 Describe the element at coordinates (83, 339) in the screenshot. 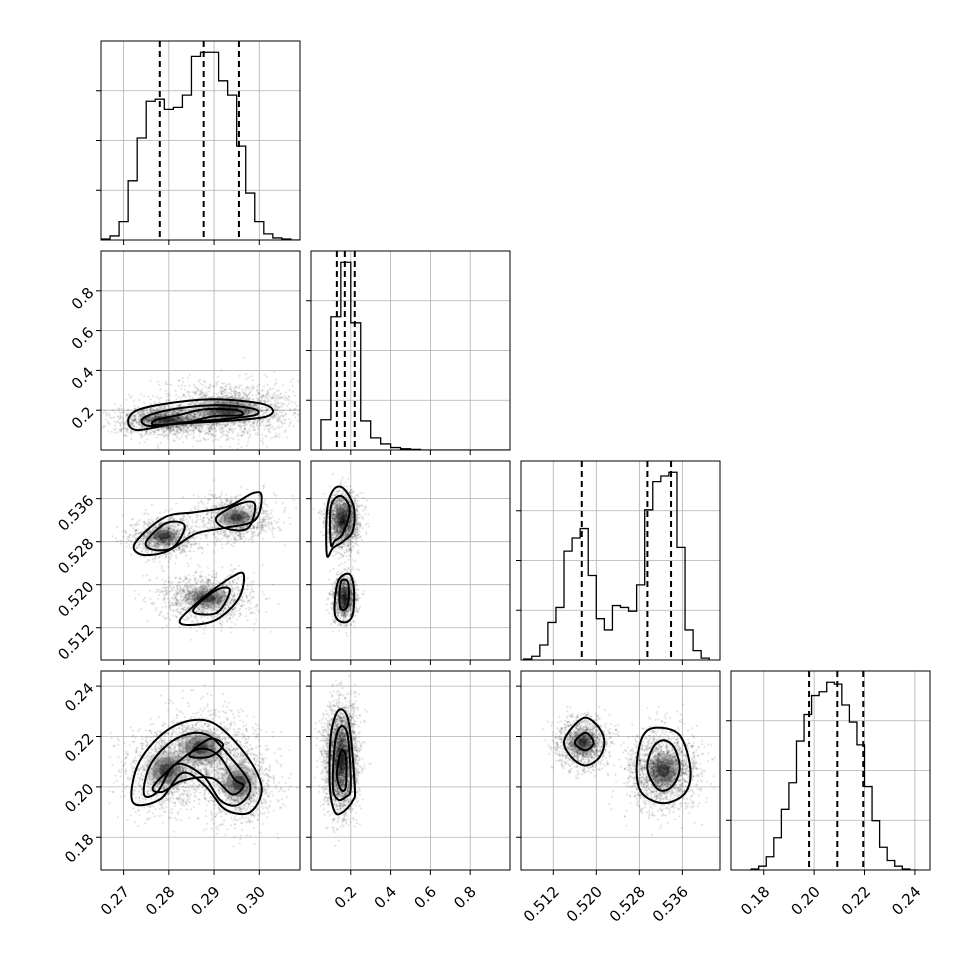

I see `y-tick-label: 0.6` at that location.